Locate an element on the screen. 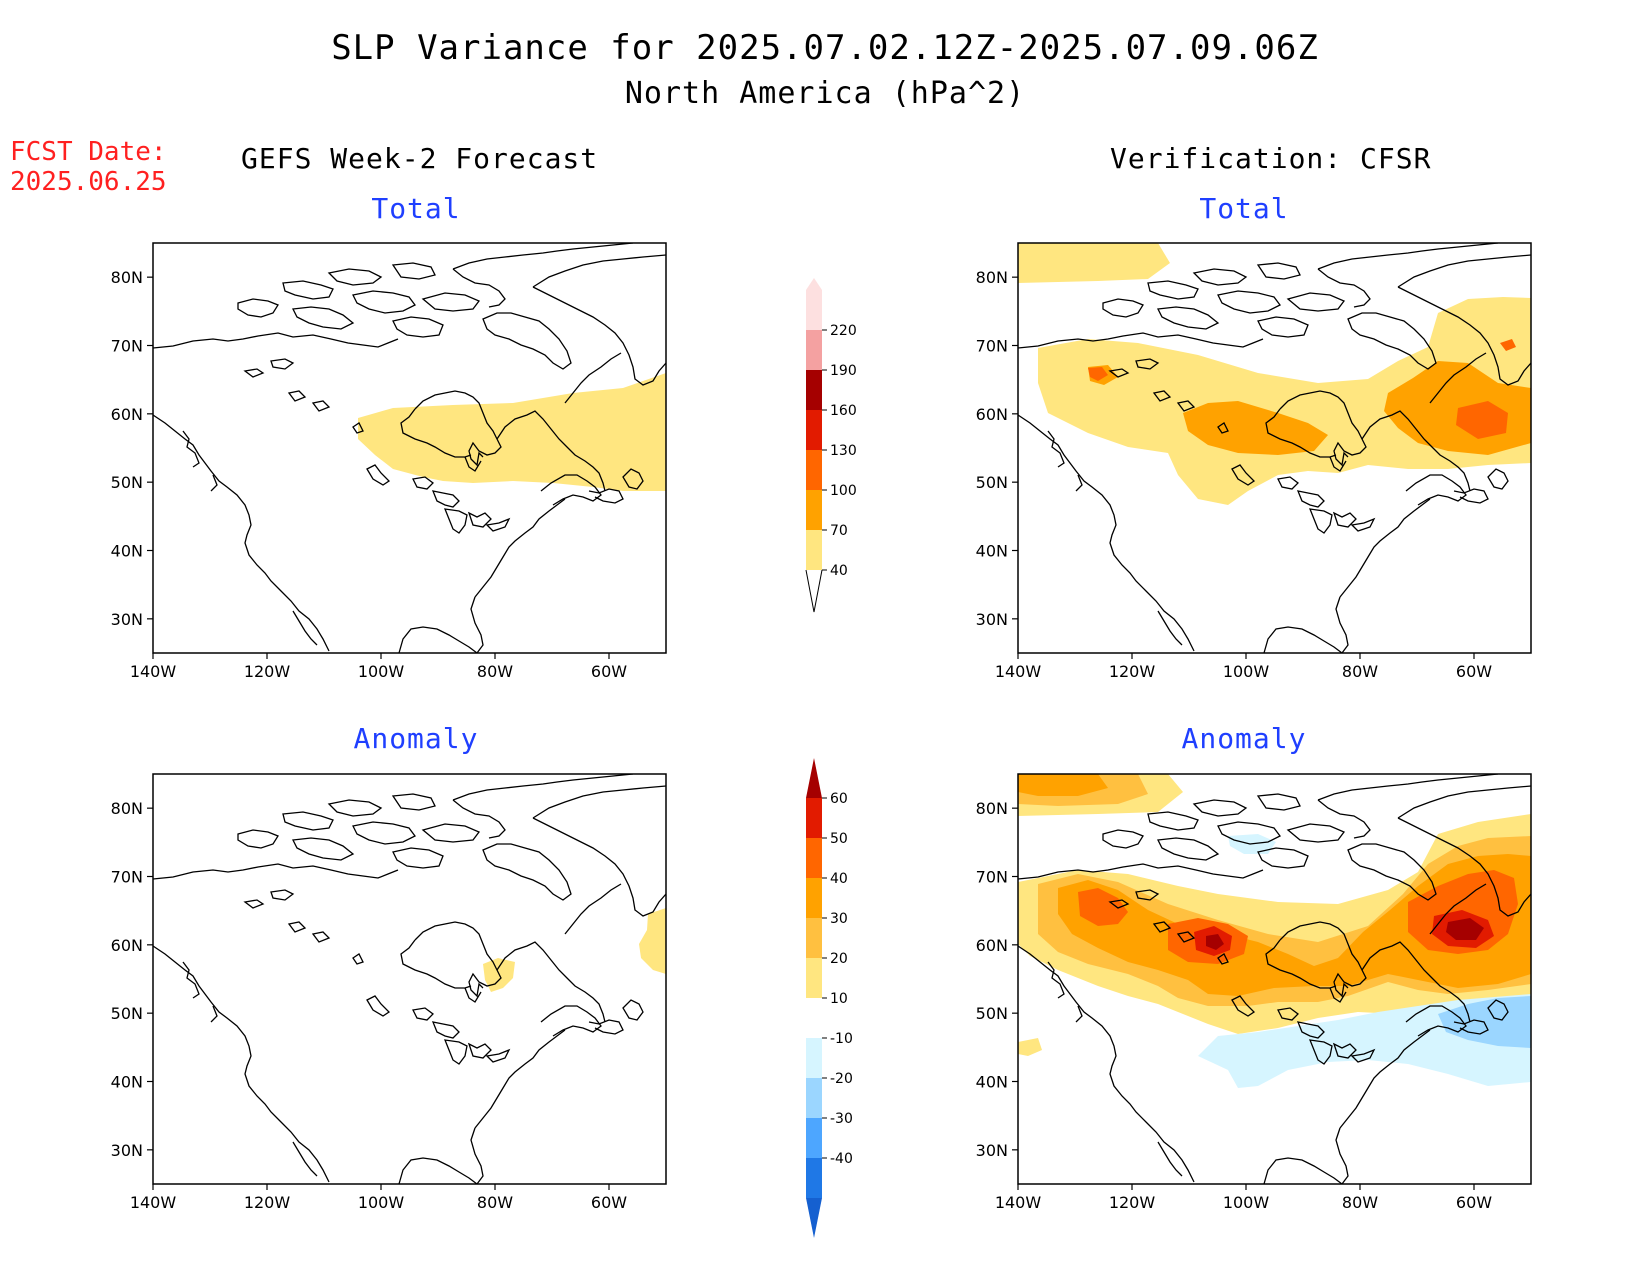 The width and height of the screenshot is (1650, 1275). fcst-date-block: FCST Date: 2025.06.25 is located at coordinates (88, 167).